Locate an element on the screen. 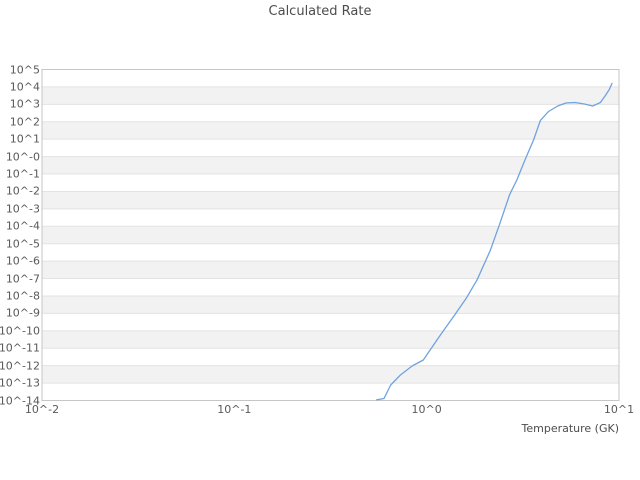 Image resolution: width=640 pixels, height=480 pixels. y-tick-label: 10^-8 is located at coordinates (22, 296).